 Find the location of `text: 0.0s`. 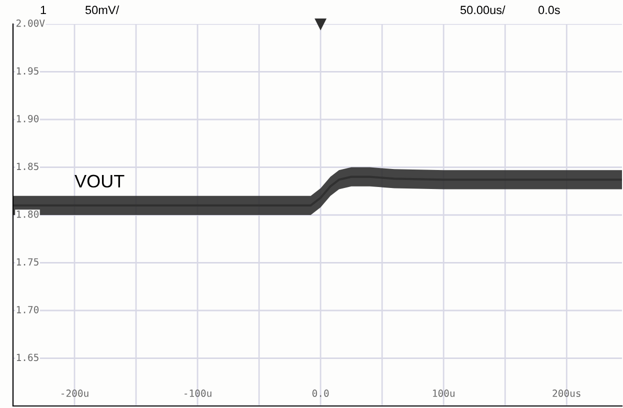

text: 0.0s is located at coordinates (549, 10).